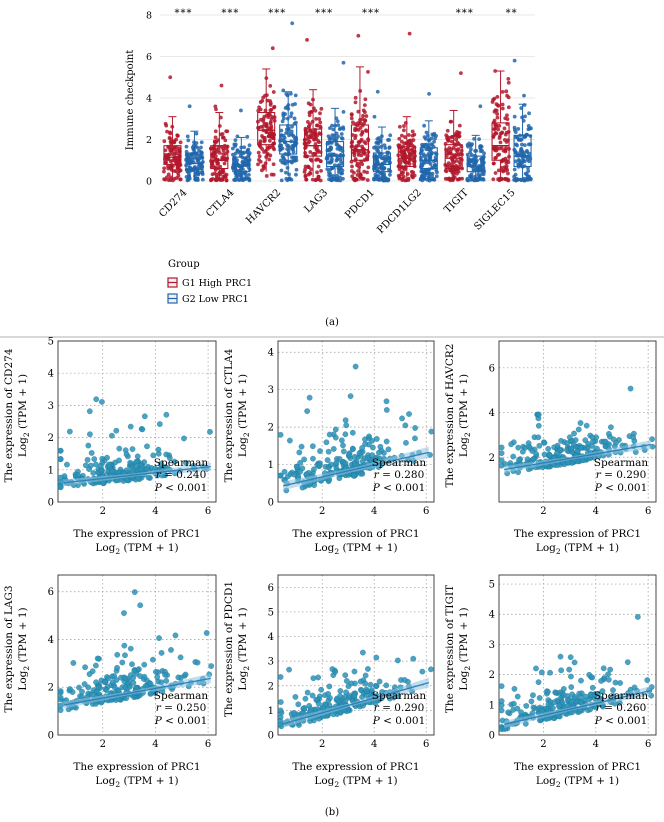  Describe the element at coordinates (271, 711) in the screenshot. I see `y-tick-label: 1` at that location.